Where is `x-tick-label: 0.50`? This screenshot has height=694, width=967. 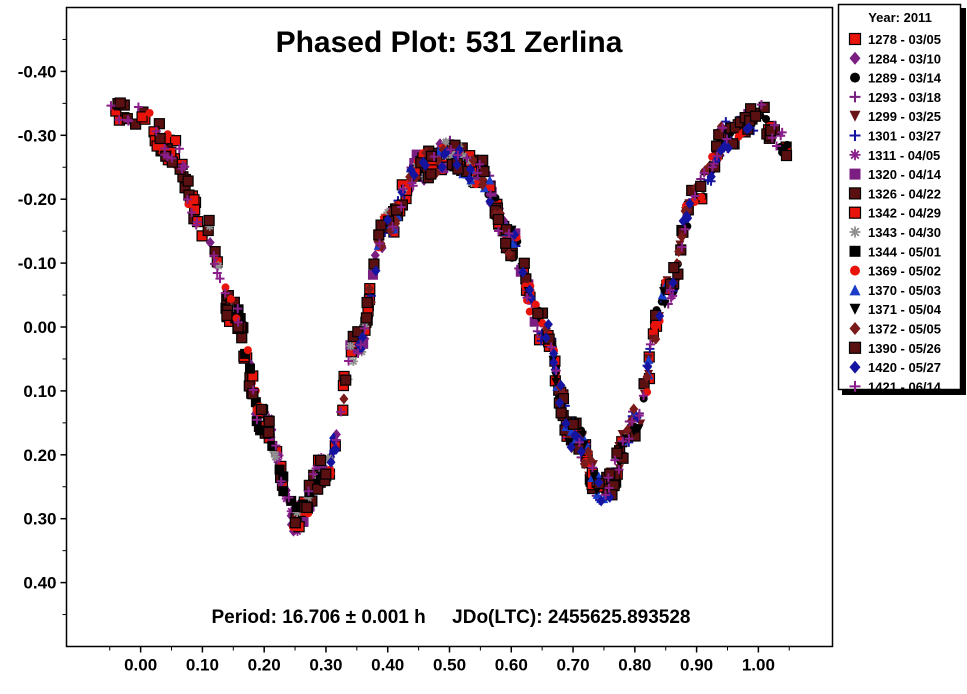 x-tick-label: 0.50 is located at coordinates (449, 665).